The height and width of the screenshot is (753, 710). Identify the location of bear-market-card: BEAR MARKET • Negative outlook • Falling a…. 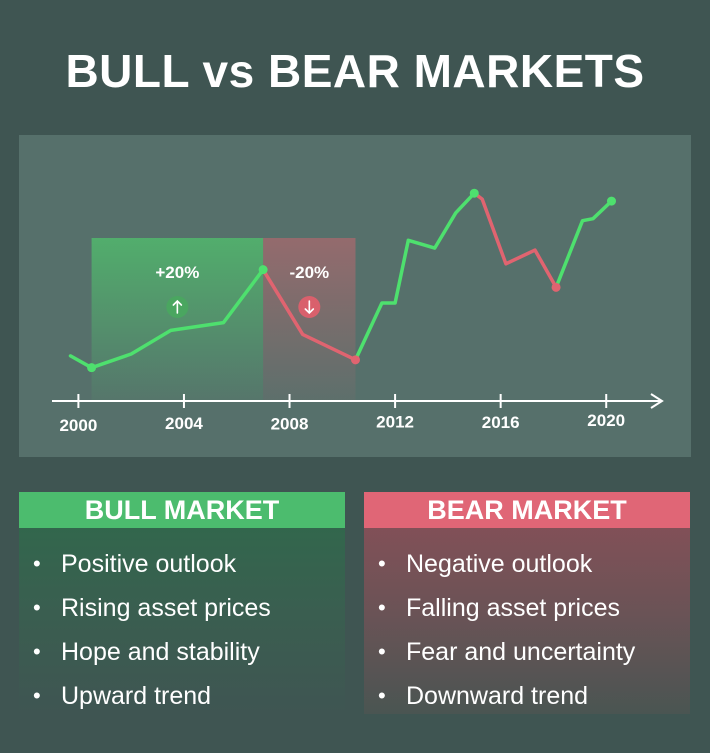
(527, 603).